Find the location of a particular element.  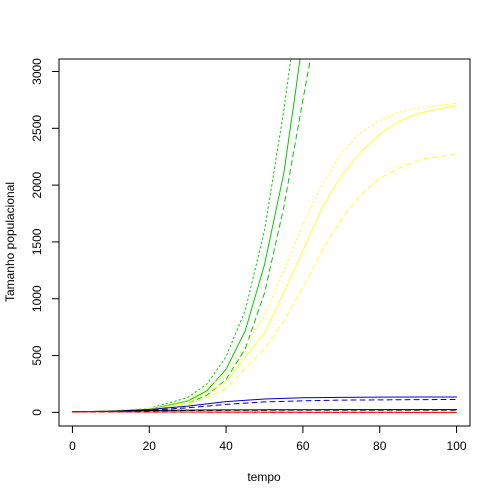

x-tick-label: 60 is located at coordinates (303, 446).